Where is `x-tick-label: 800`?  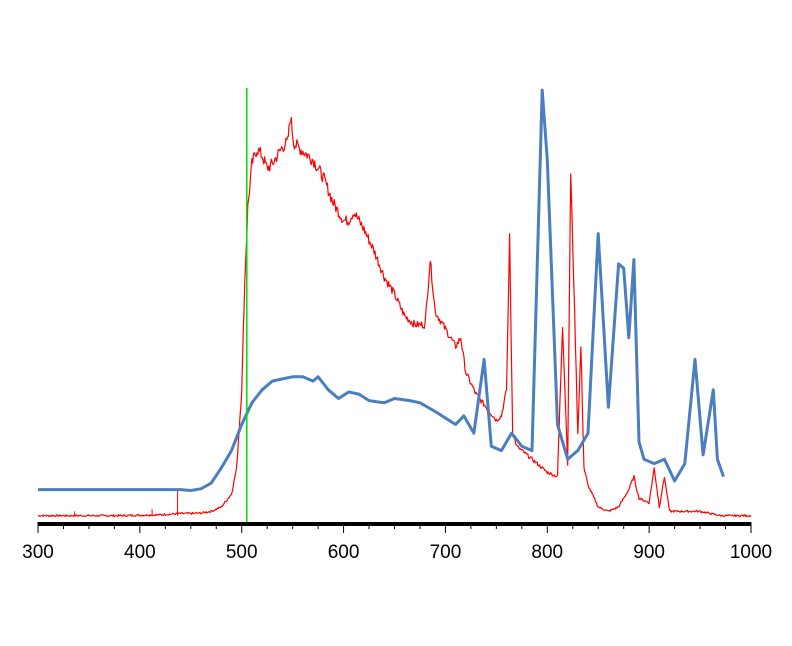
x-tick-label: 800 is located at coordinates (547, 552).